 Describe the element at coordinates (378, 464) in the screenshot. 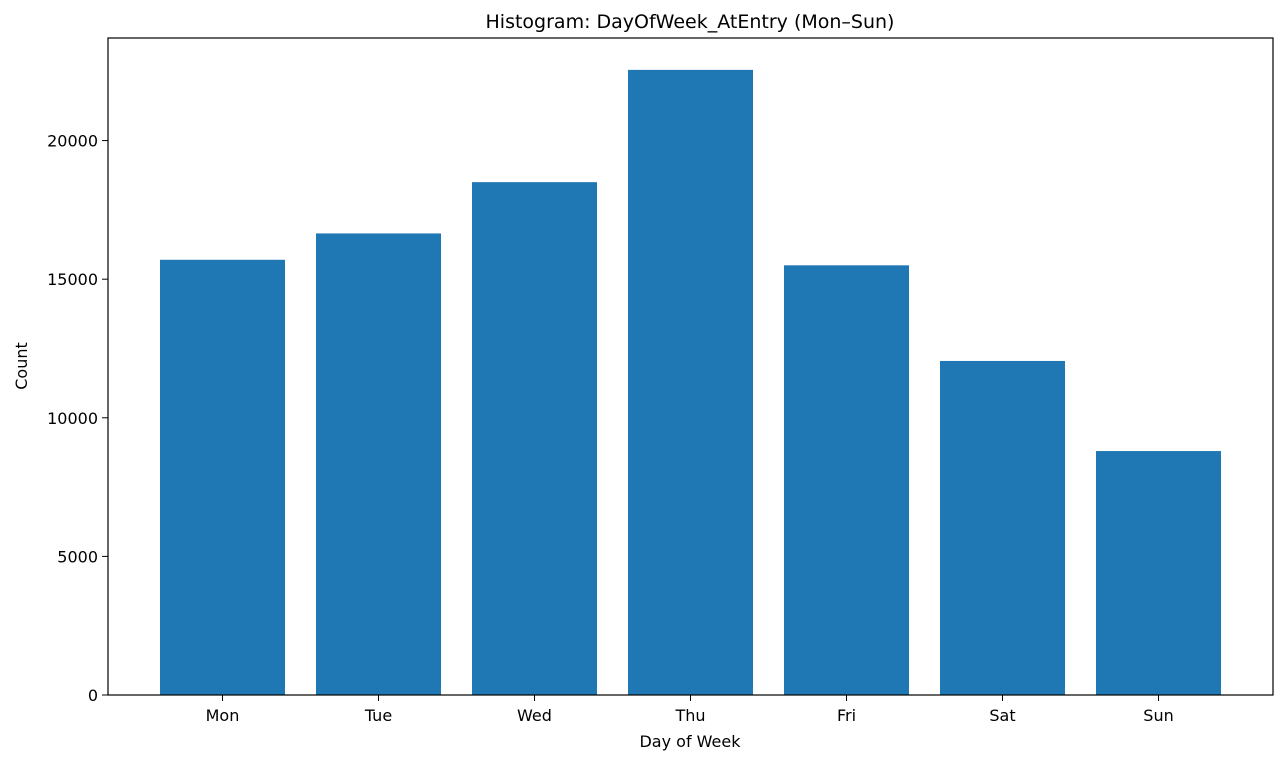

I see `bar-tue` at that location.